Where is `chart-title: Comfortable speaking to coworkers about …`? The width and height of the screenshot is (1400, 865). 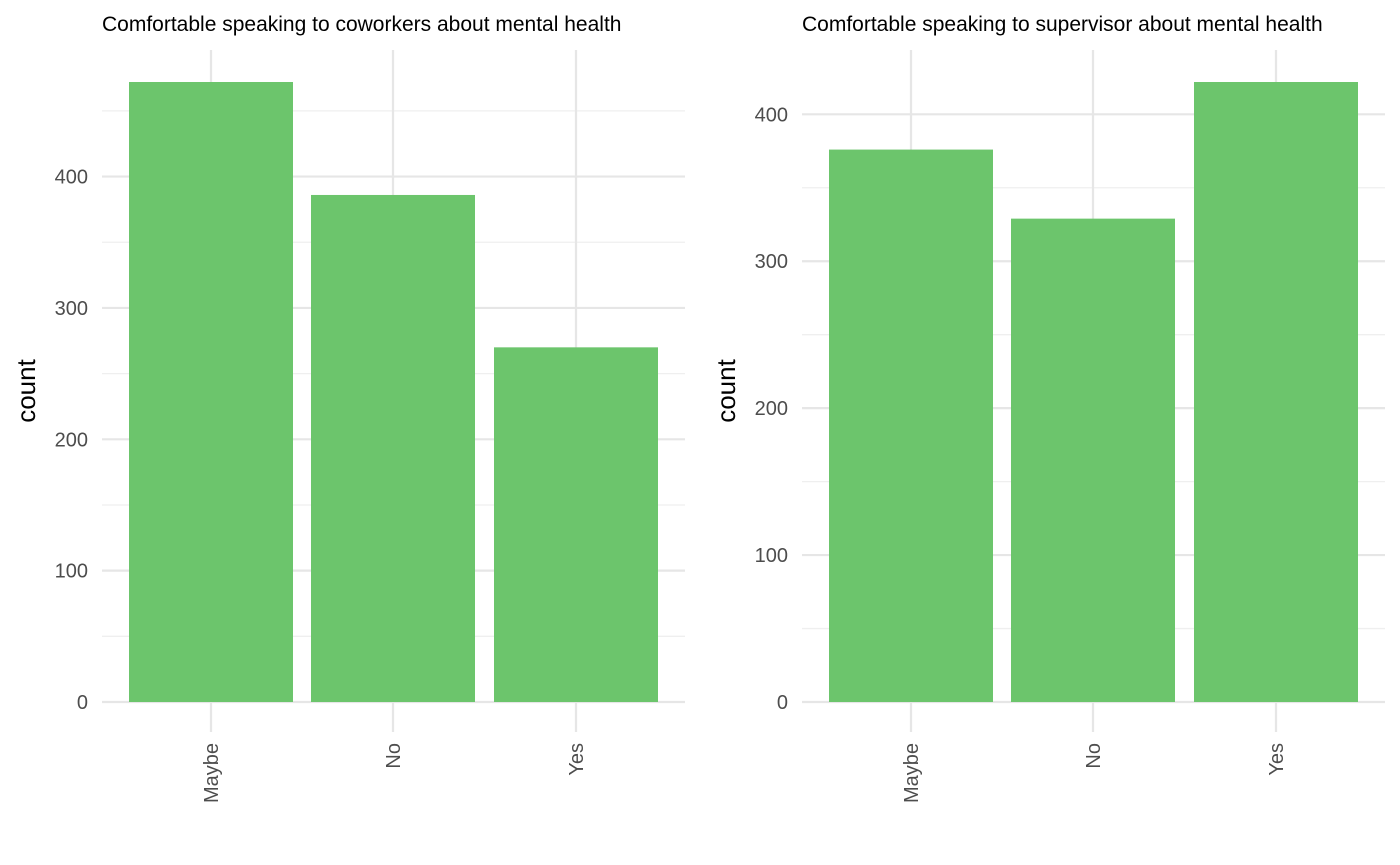 chart-title: Comfortable speaking to coworkers about … is located at coordinates (361, 24).